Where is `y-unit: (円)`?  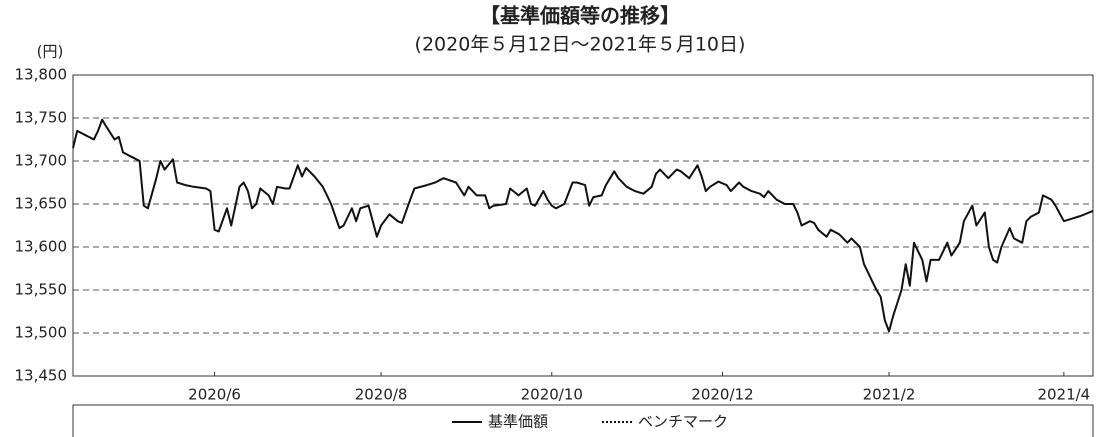 y-unit: (円) is located at coordinates (50, 52).